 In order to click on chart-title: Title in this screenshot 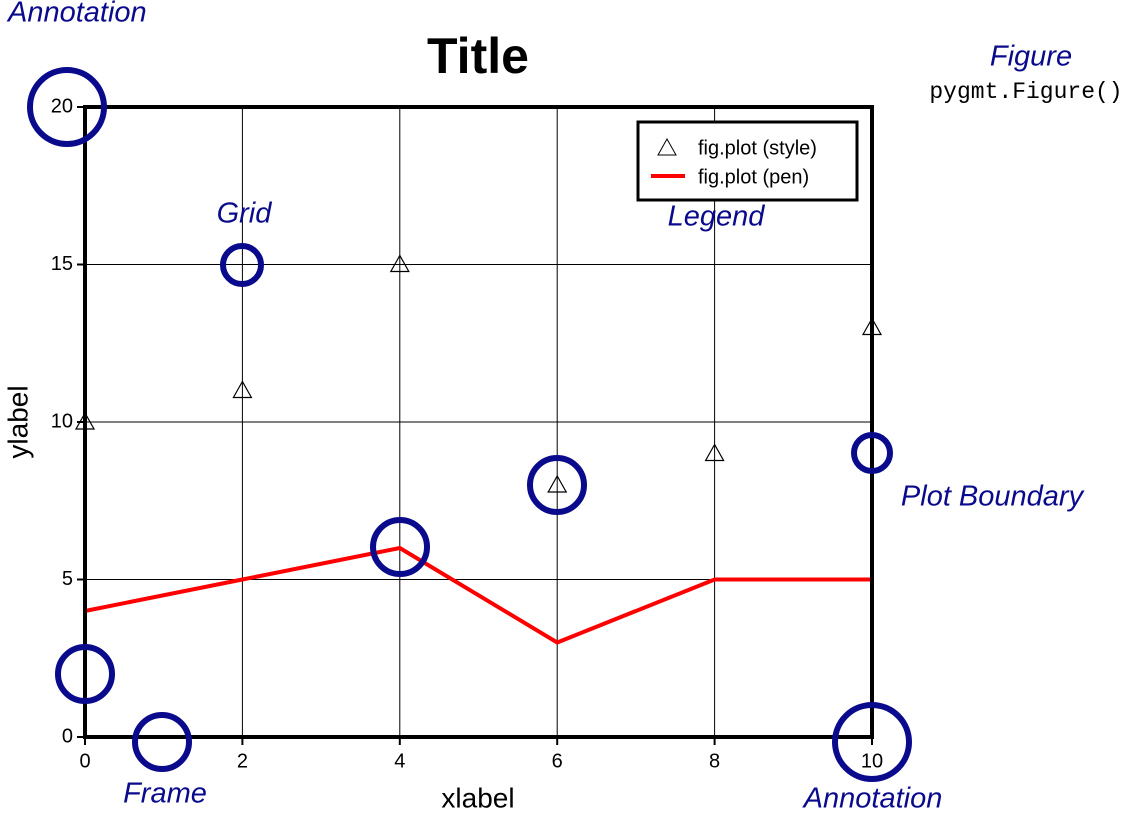, I will do `click(478, 56)`.